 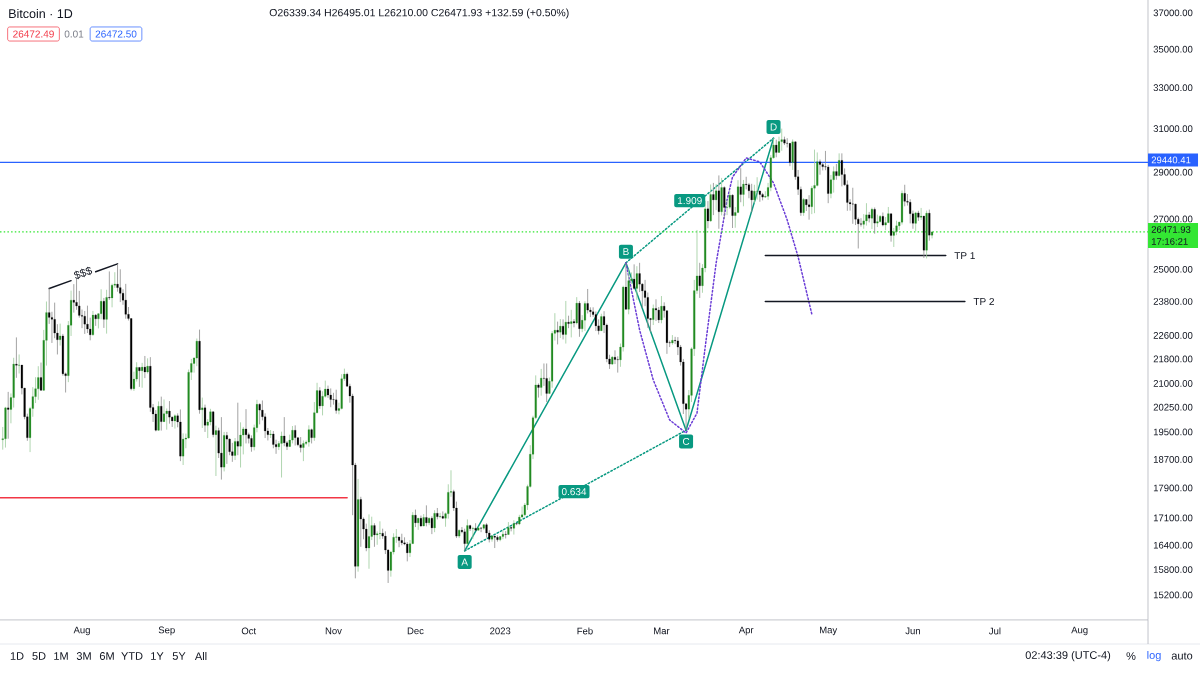 What do you see at coordinates (1173, 88) in the screenshot?
I see `y-tick-label: 33000.00` at bounding box center [1173, 88].